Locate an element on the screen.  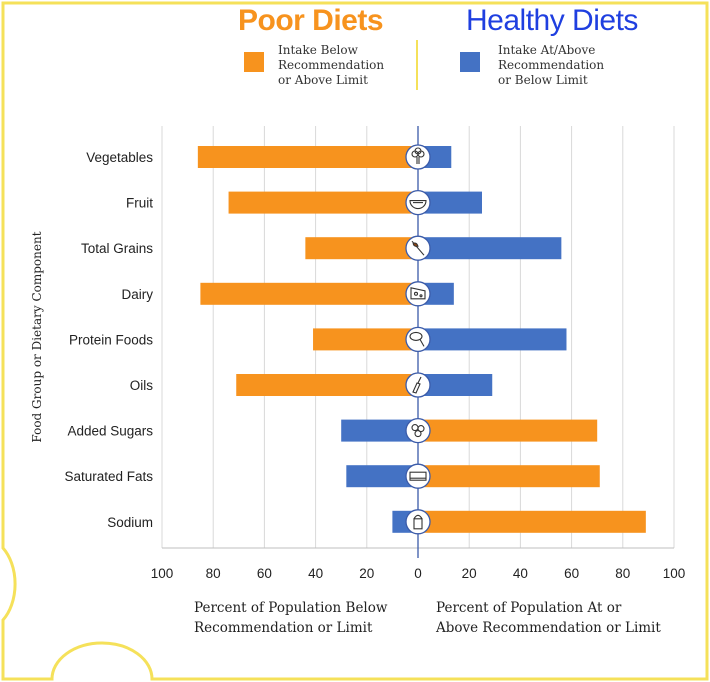
oil-bottle-icon-glyph is located at coordinates (417, 385).